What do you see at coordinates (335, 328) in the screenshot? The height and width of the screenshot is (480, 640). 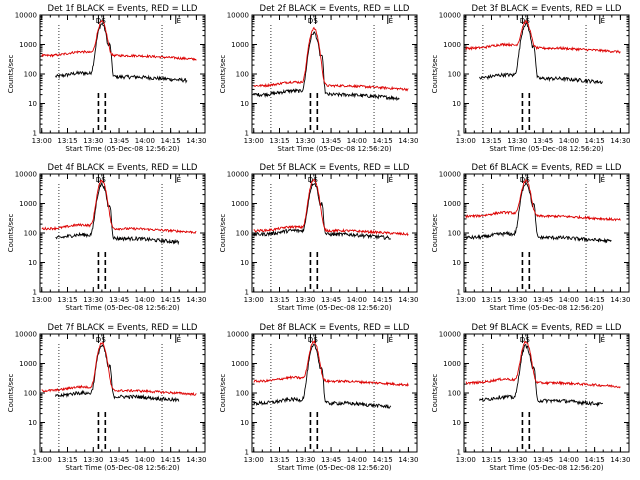 I see `panel-title: Det 8f BLACK = Events, RED = LLD` at bounding box center [335, 328].